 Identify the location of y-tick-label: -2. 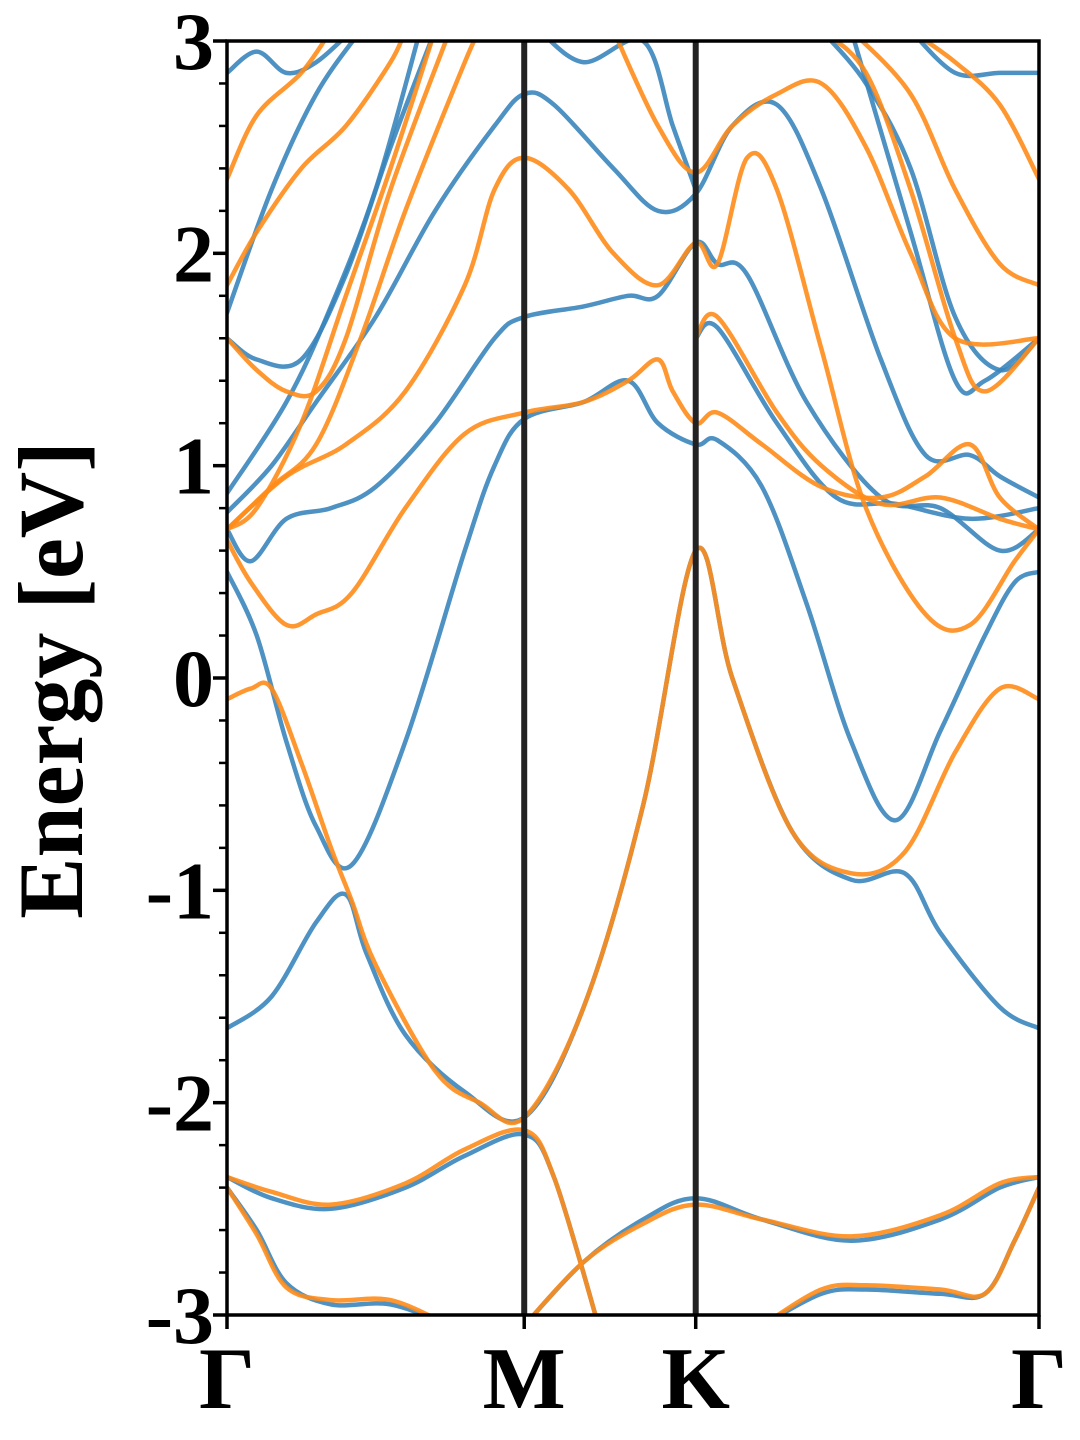
(180, 1103).